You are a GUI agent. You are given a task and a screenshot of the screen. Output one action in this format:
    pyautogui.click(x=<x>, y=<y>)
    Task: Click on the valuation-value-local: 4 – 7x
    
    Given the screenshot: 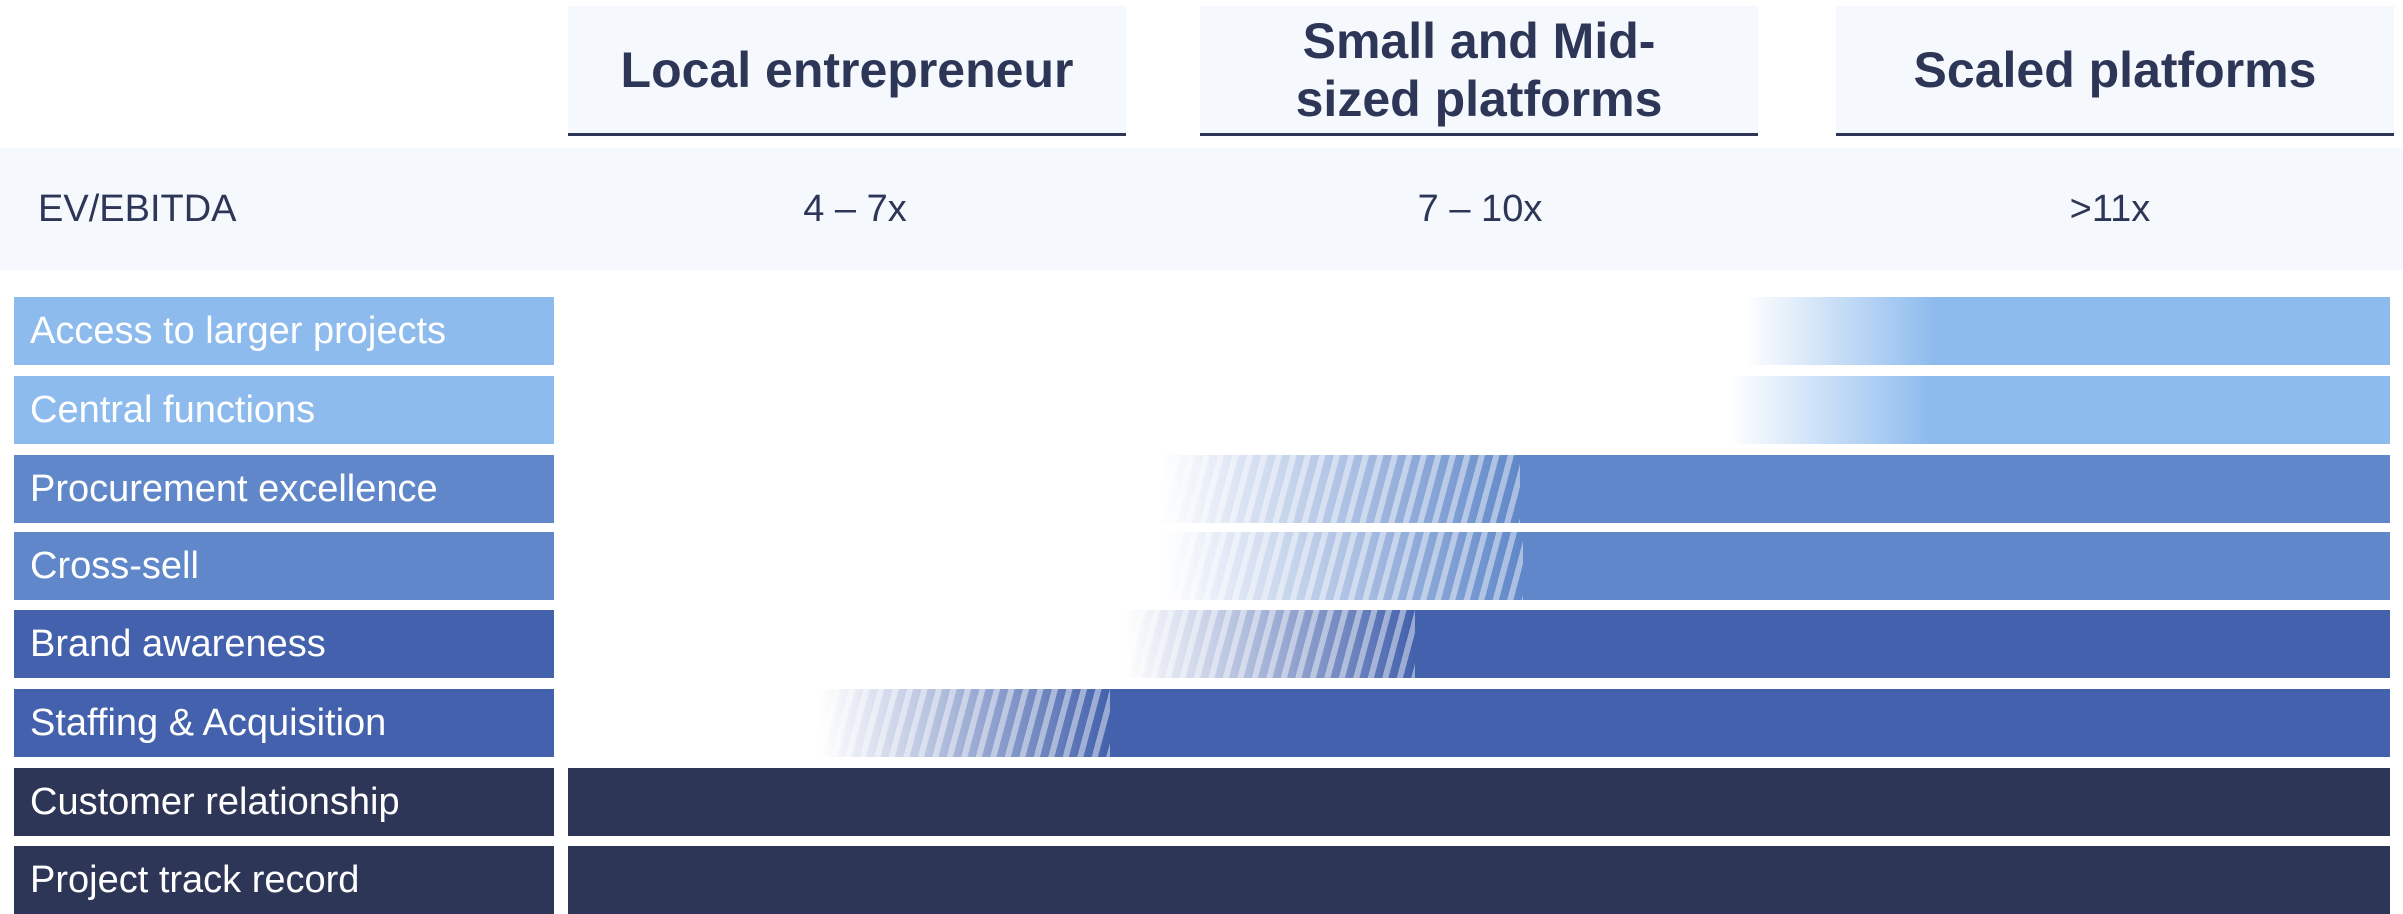 What is the action you would take?
    pyautogui.click(x=855, y=209)
    